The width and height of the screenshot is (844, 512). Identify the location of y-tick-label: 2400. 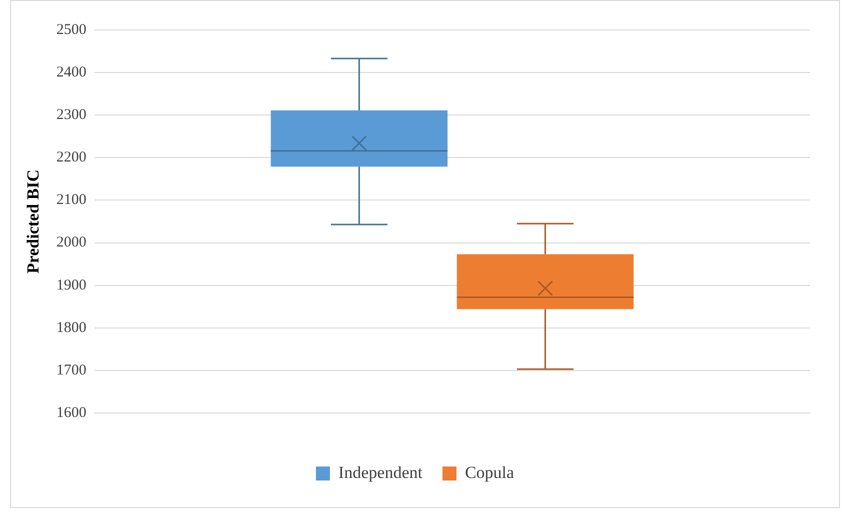
(71, 72).